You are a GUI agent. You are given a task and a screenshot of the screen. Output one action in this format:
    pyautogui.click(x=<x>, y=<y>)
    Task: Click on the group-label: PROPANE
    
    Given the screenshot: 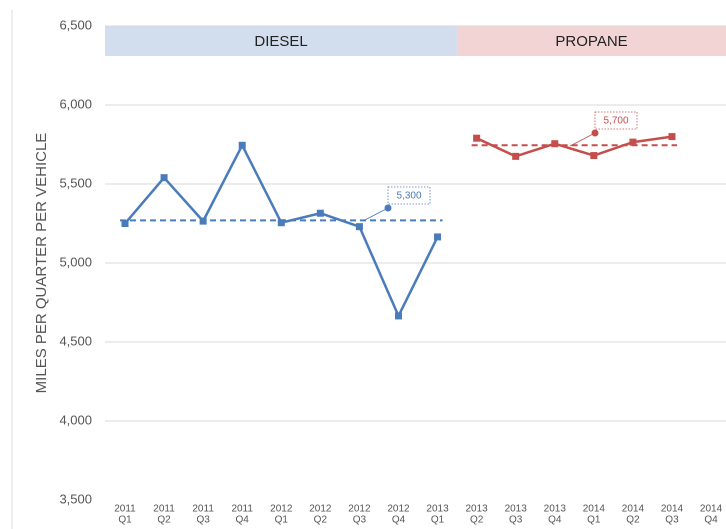 What is the action you would take?
    pyautogui.click(x=591, y=41)
    